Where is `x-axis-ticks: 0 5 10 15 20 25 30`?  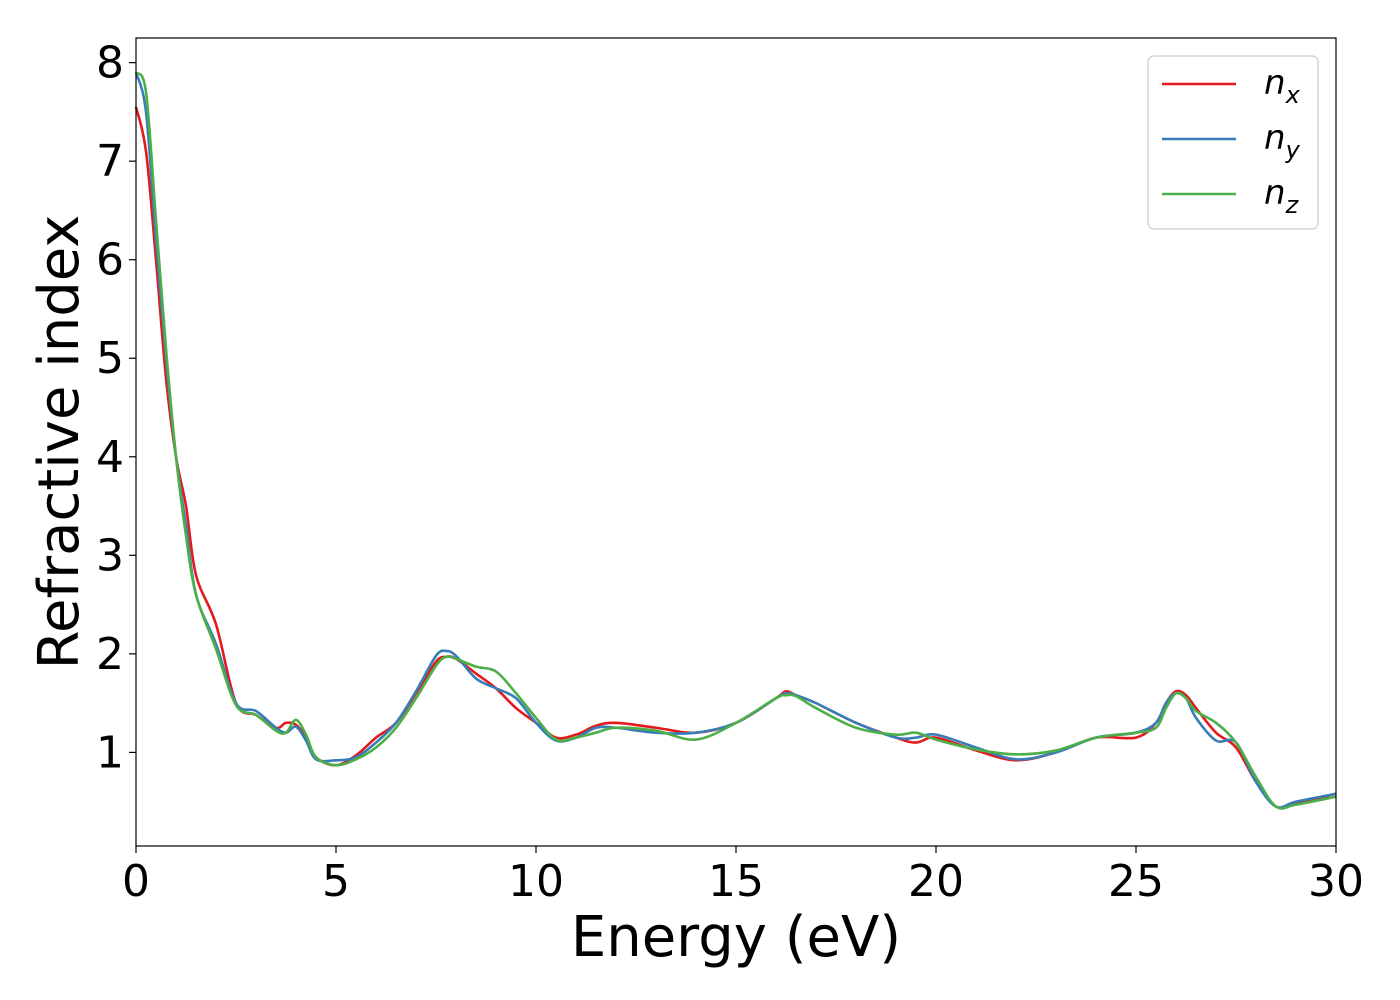
x-axis-ticks: 0 5 10 15 20 25 30 is located at coordinates (743, 876).